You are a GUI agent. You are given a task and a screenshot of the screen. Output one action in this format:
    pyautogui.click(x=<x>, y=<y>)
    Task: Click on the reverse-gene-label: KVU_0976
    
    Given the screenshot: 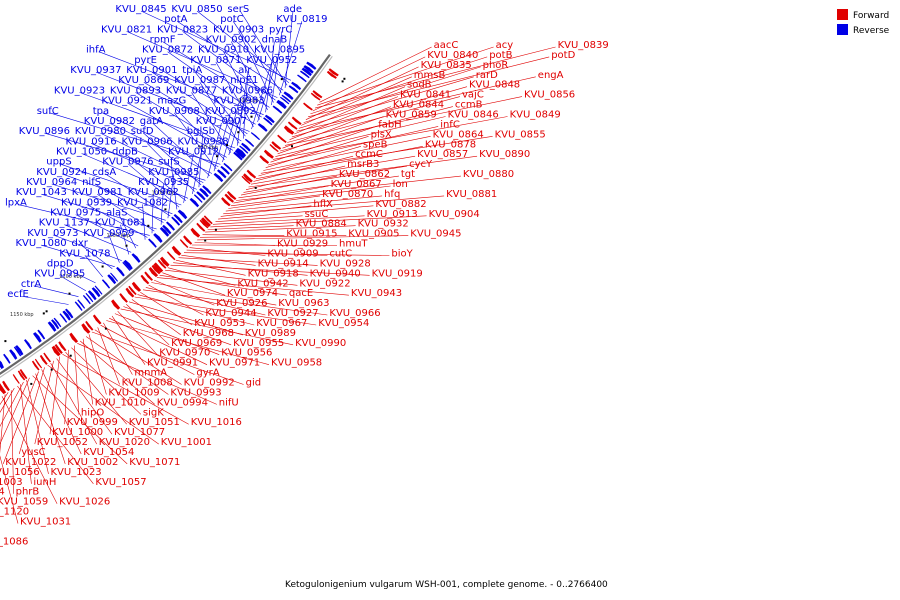 What is the action you would take?
    pyautogui.click(x=127, y=162)
    